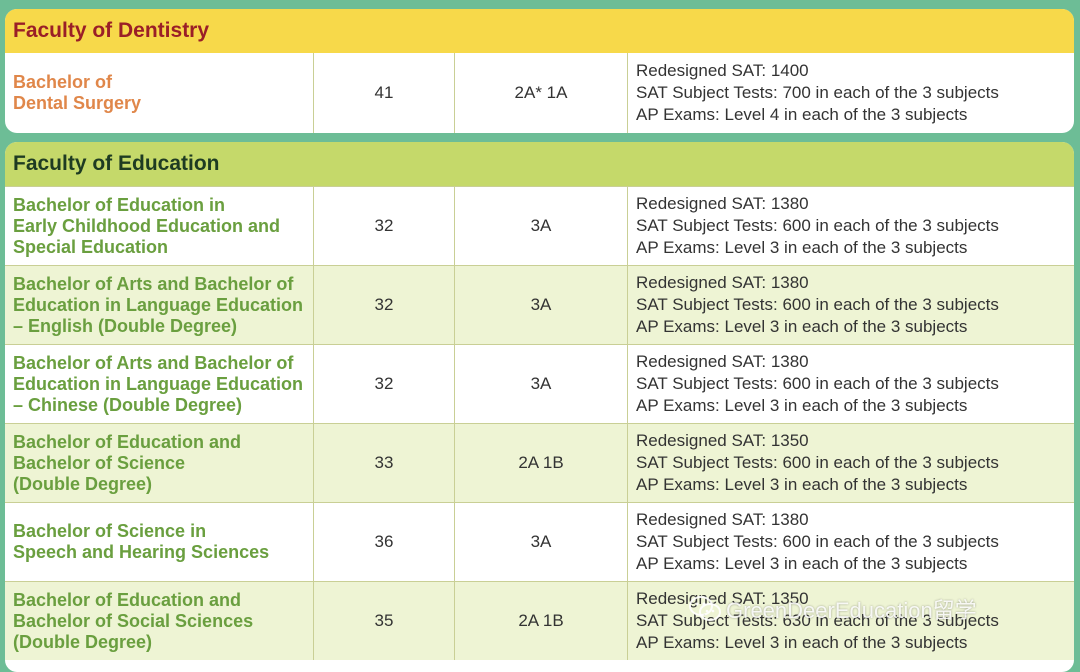 The image size is (1080, 672). I want to click on ib-score: 33, so click(384, 463).